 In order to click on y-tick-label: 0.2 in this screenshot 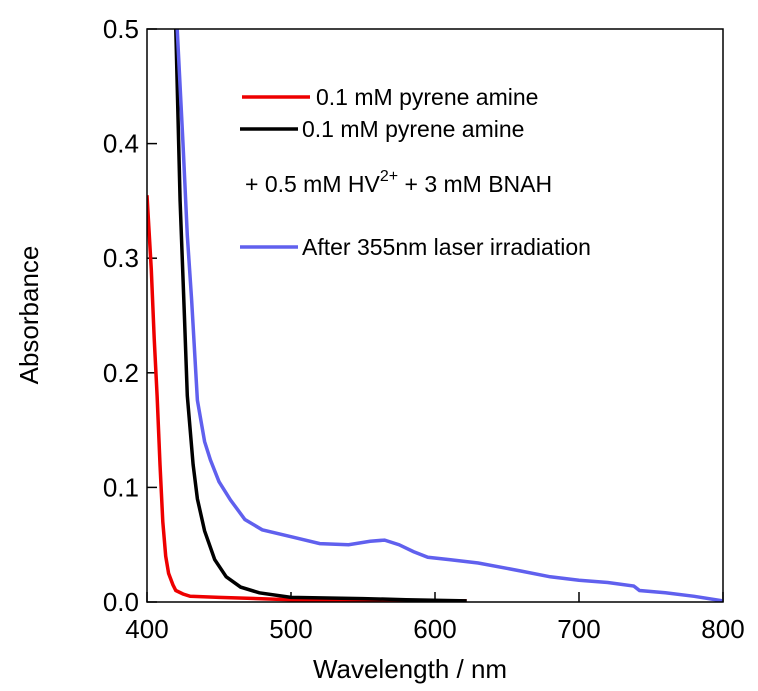, I will do `click(121, 373)`.